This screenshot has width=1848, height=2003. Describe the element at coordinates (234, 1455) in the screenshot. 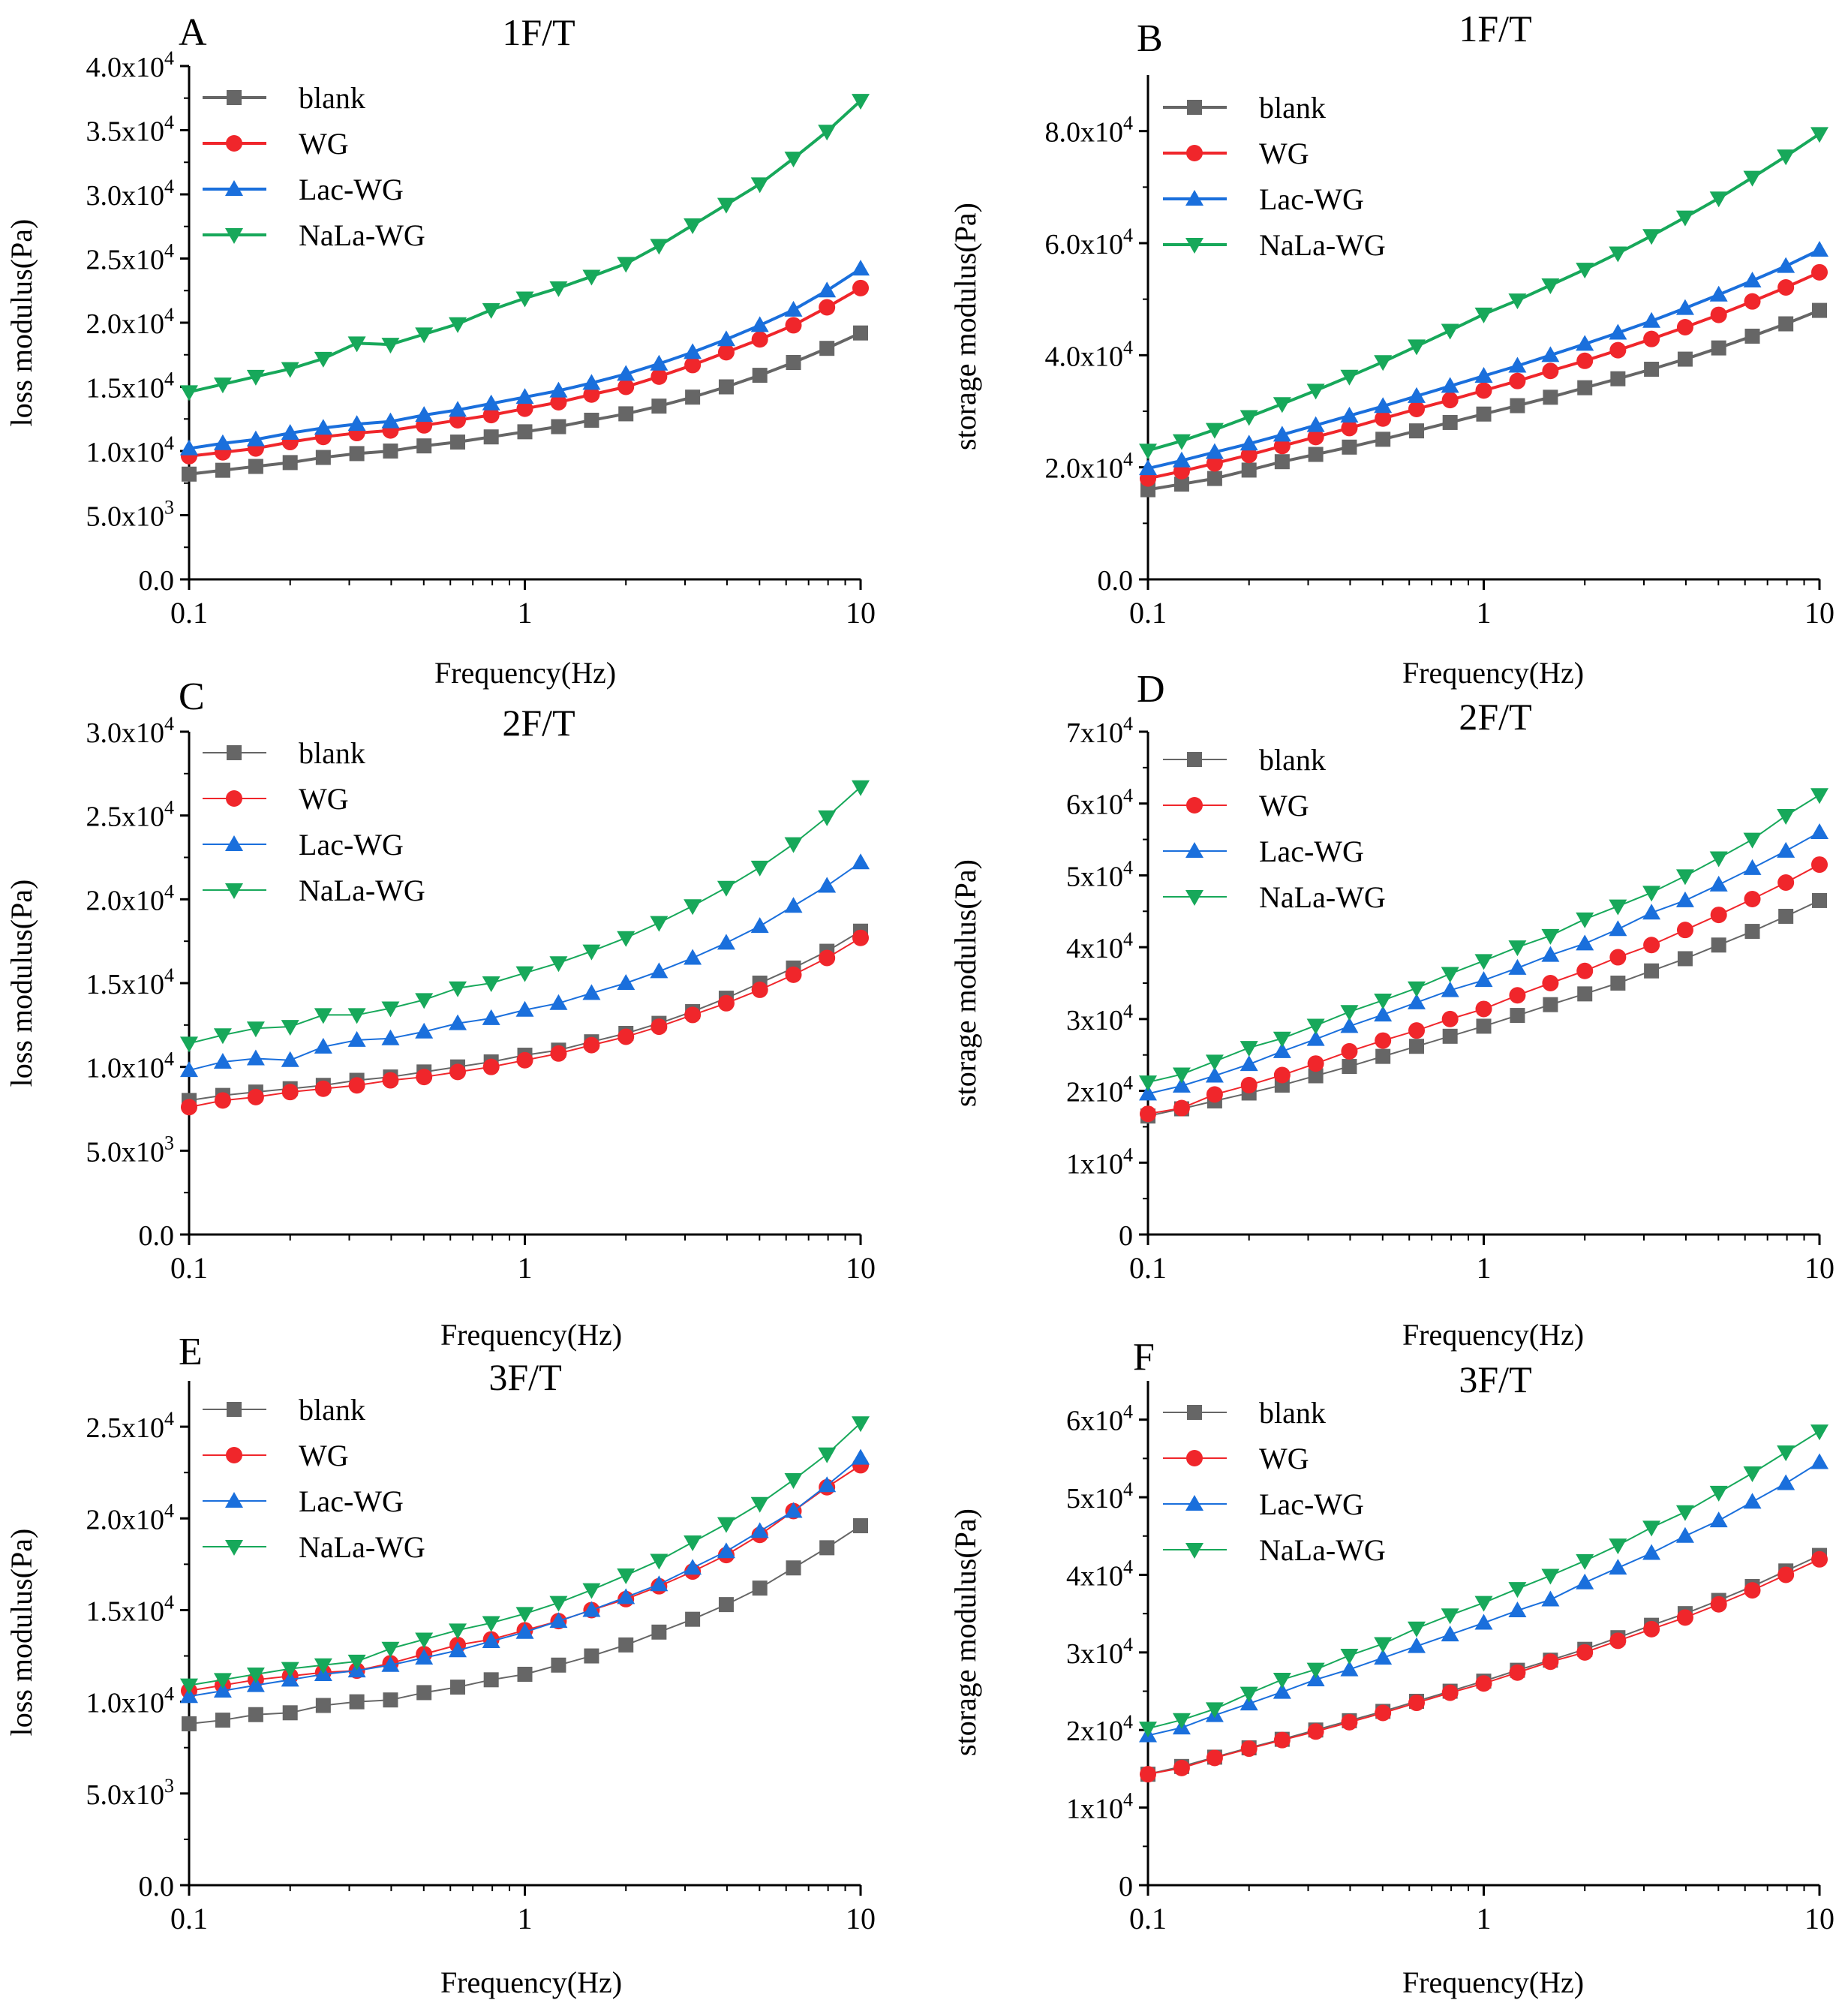

I see `legend-marker-wg` at that location.